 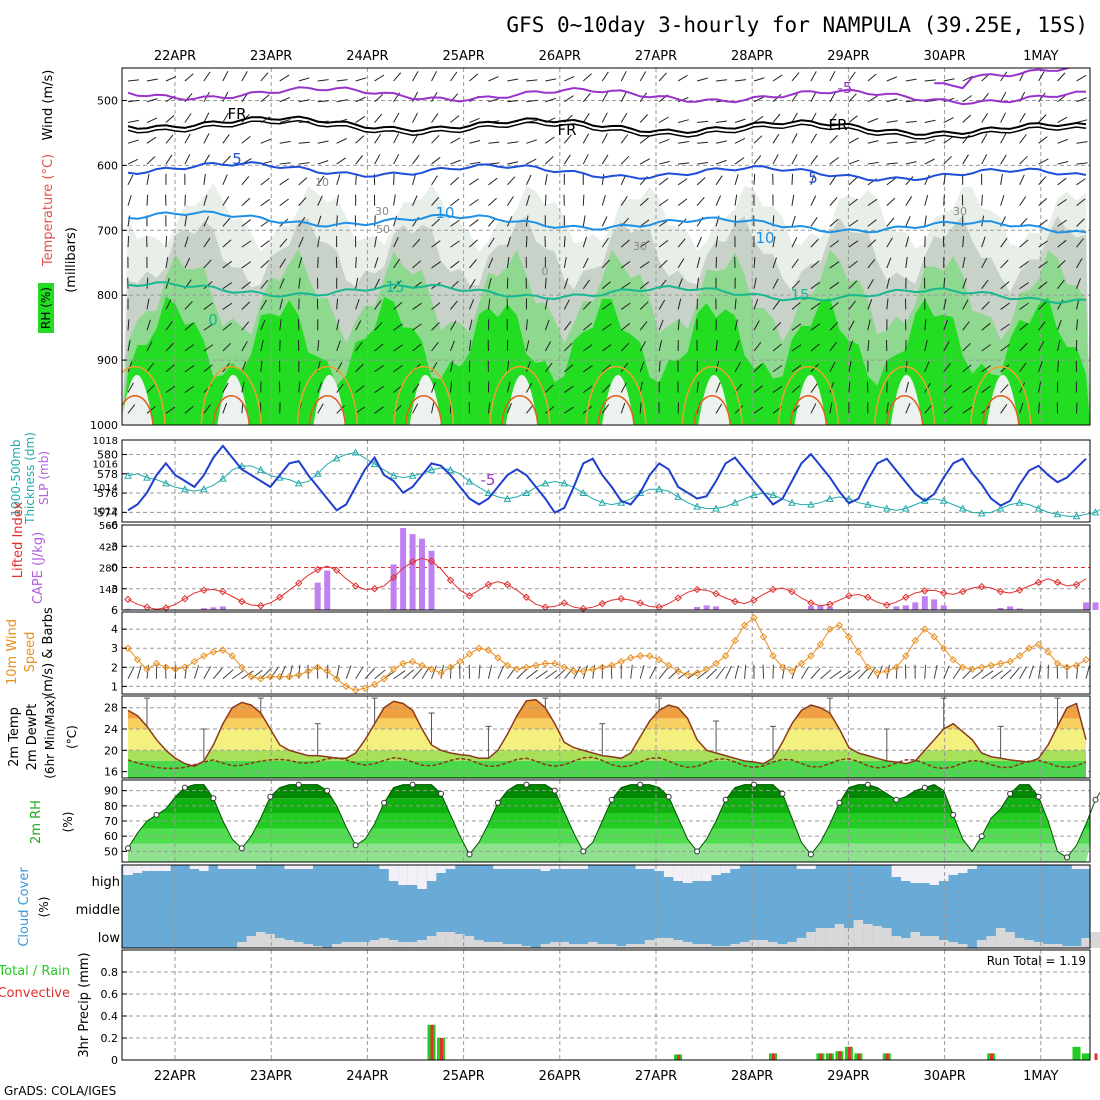 I want to click on y-tick-label: 500, so click(x=107, y=100).